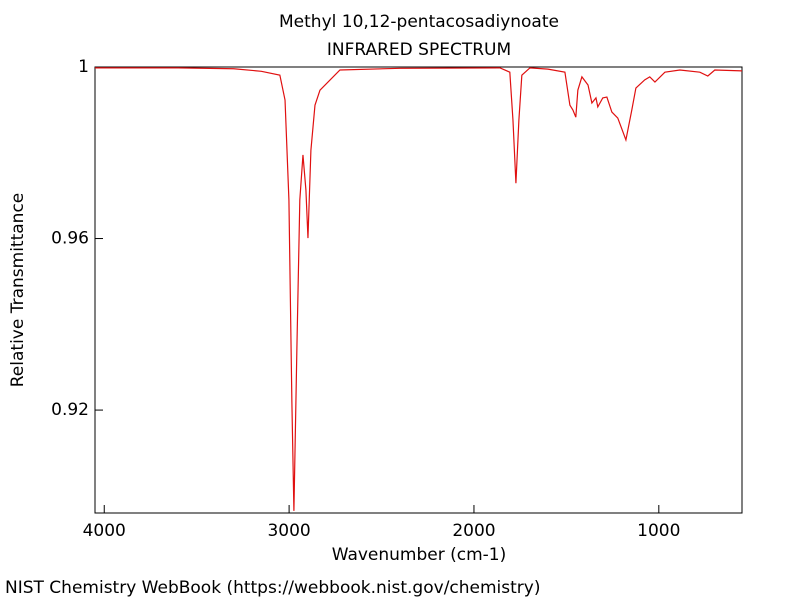 The width and height of the screenshot is (800, 604). What do you see at coordinates (419, 555) in the screenshot?
I see `x-axis-label: Wavenumber (cm-1)` at bounding box center [419, 555].